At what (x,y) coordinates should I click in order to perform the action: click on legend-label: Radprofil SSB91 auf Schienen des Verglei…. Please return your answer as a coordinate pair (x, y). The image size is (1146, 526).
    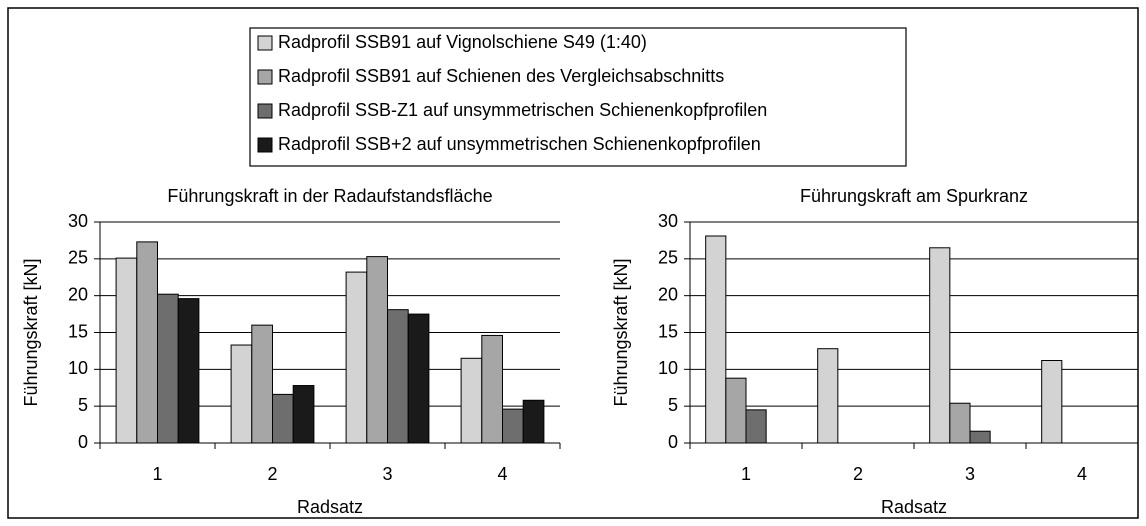
    Looking at the image, I should click on (501, 76).